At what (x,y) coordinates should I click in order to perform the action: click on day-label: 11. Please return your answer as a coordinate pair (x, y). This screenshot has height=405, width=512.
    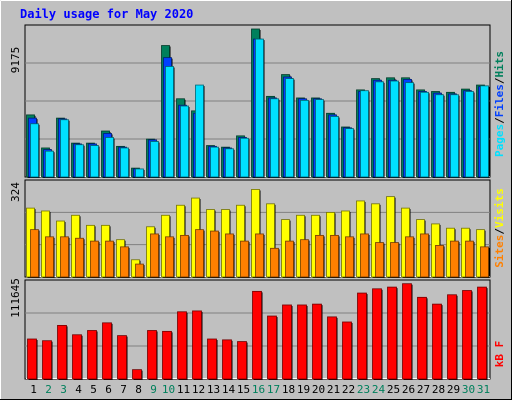
    Looking at the image, I should click on (183, 389).